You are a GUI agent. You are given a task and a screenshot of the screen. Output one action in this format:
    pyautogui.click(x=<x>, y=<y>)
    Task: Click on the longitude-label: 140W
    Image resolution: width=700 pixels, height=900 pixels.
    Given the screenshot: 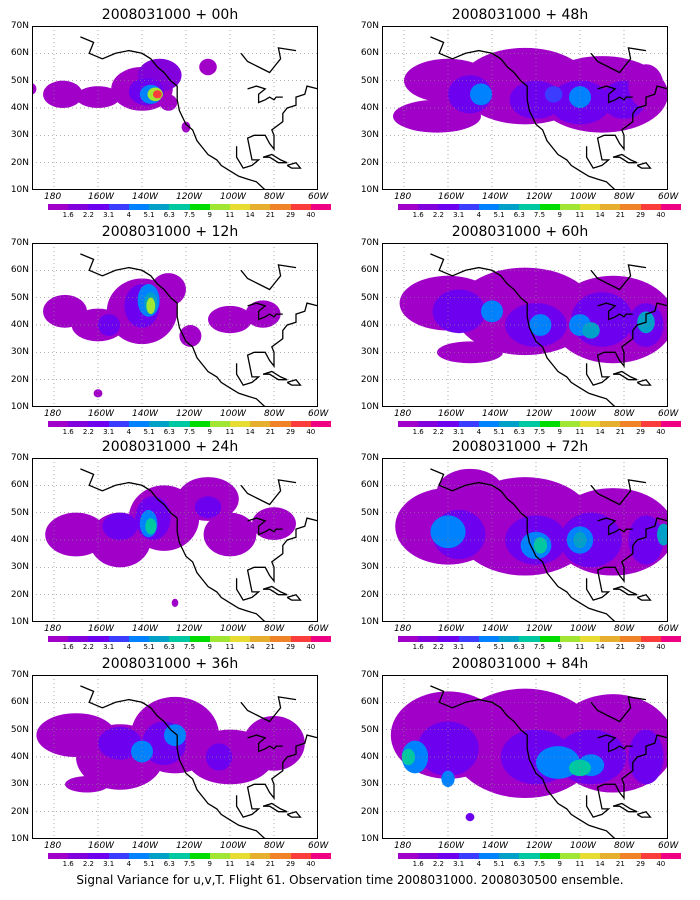 What is the action you would take?
    pyautogui.click(x=145, y=197)
    